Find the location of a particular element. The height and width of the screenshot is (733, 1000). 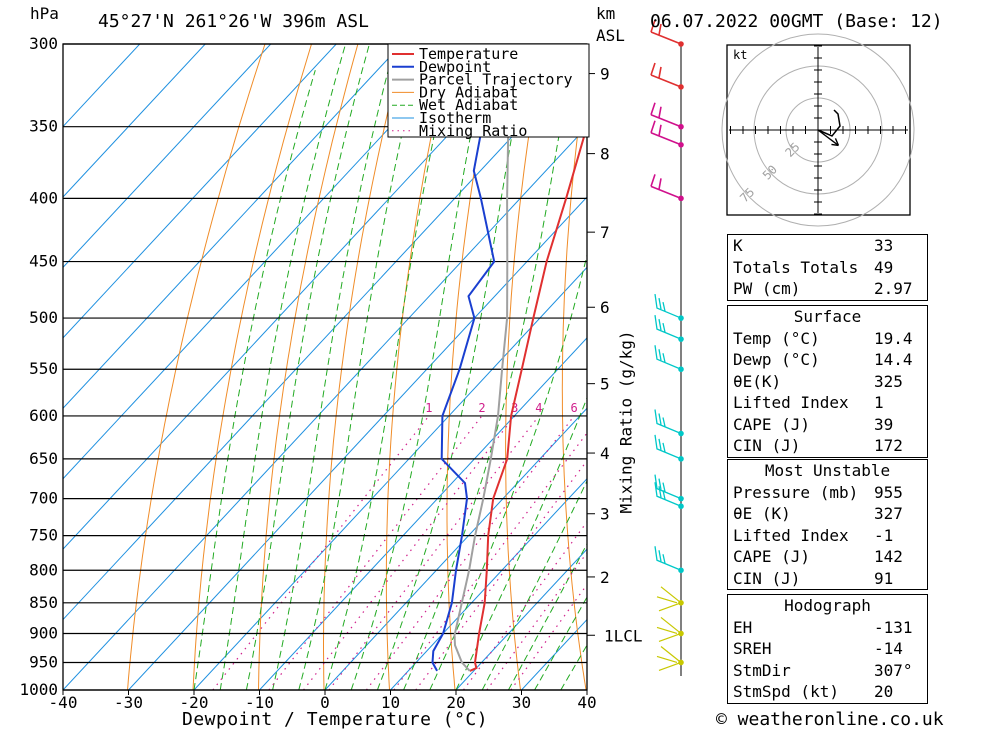

km-tick-label: 7 is located at coordinates (605, 232).